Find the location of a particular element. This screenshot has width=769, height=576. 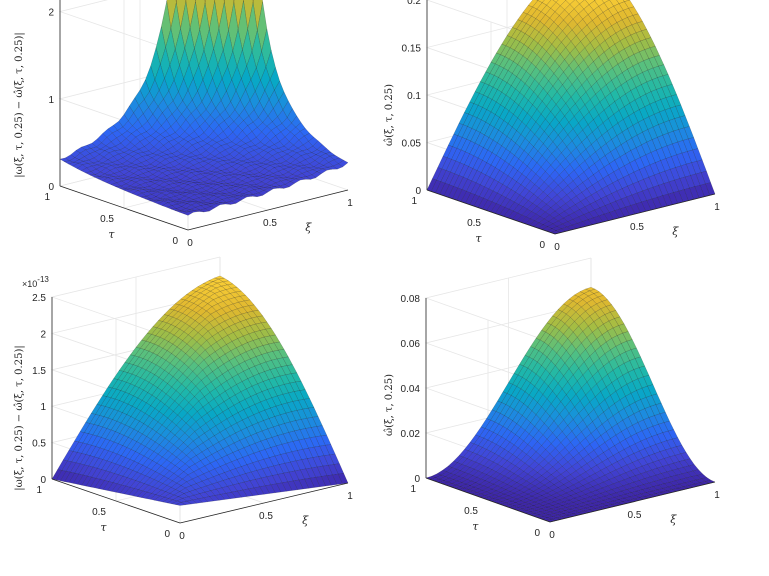

z-tick-label: 0.02 is located at coordinates (411, 434).